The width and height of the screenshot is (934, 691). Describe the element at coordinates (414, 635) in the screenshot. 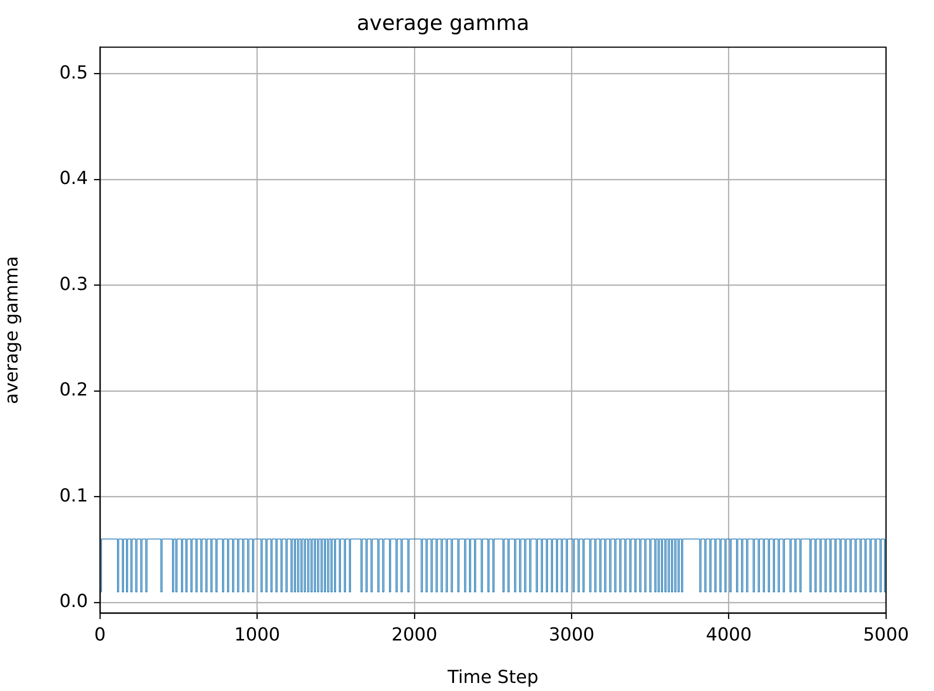

I see `x-tick-label: 2000` at that location.